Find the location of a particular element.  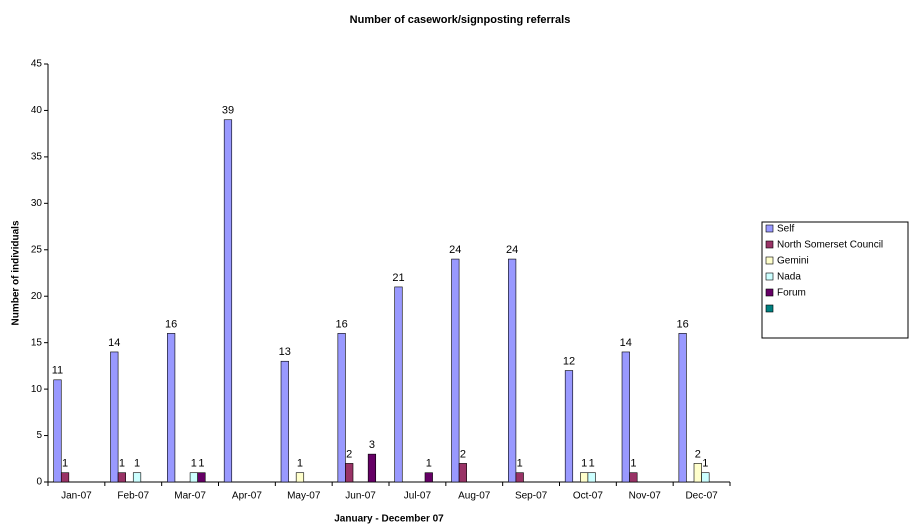

x-tick-label: Mar-07 is located at coordinates (190, 496).